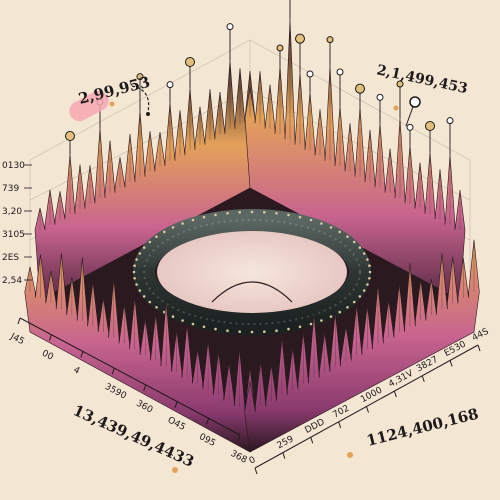 Image resolution: width=500 pixels, height=500 pixels. Describe the element at coordinates (12, 212) in the screenshot. I see `y-axis-tick-label: 3,20` at that location.